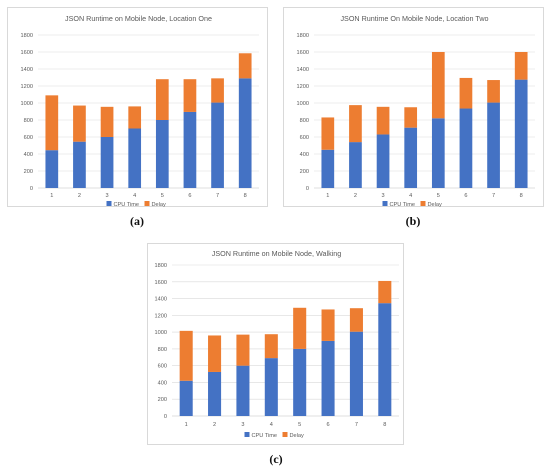  What do you see at coordinates (304, 172) in the screenshot?
I see `chart-2-y-tick-label: 200` at bounding box center [304, 172].